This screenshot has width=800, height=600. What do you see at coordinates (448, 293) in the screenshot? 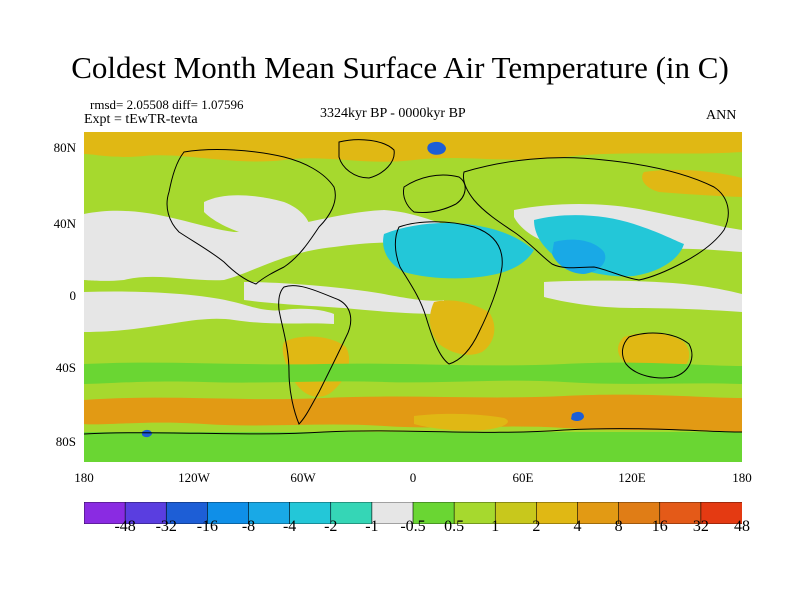
I see `coast-africa` at bounding box center [448, 293].